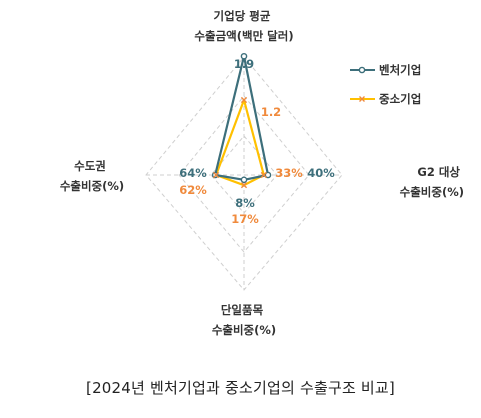 The width and height of the screenshot is (481, 418). I want to click on value-label-venture-single: 8%, so click(245, 203).